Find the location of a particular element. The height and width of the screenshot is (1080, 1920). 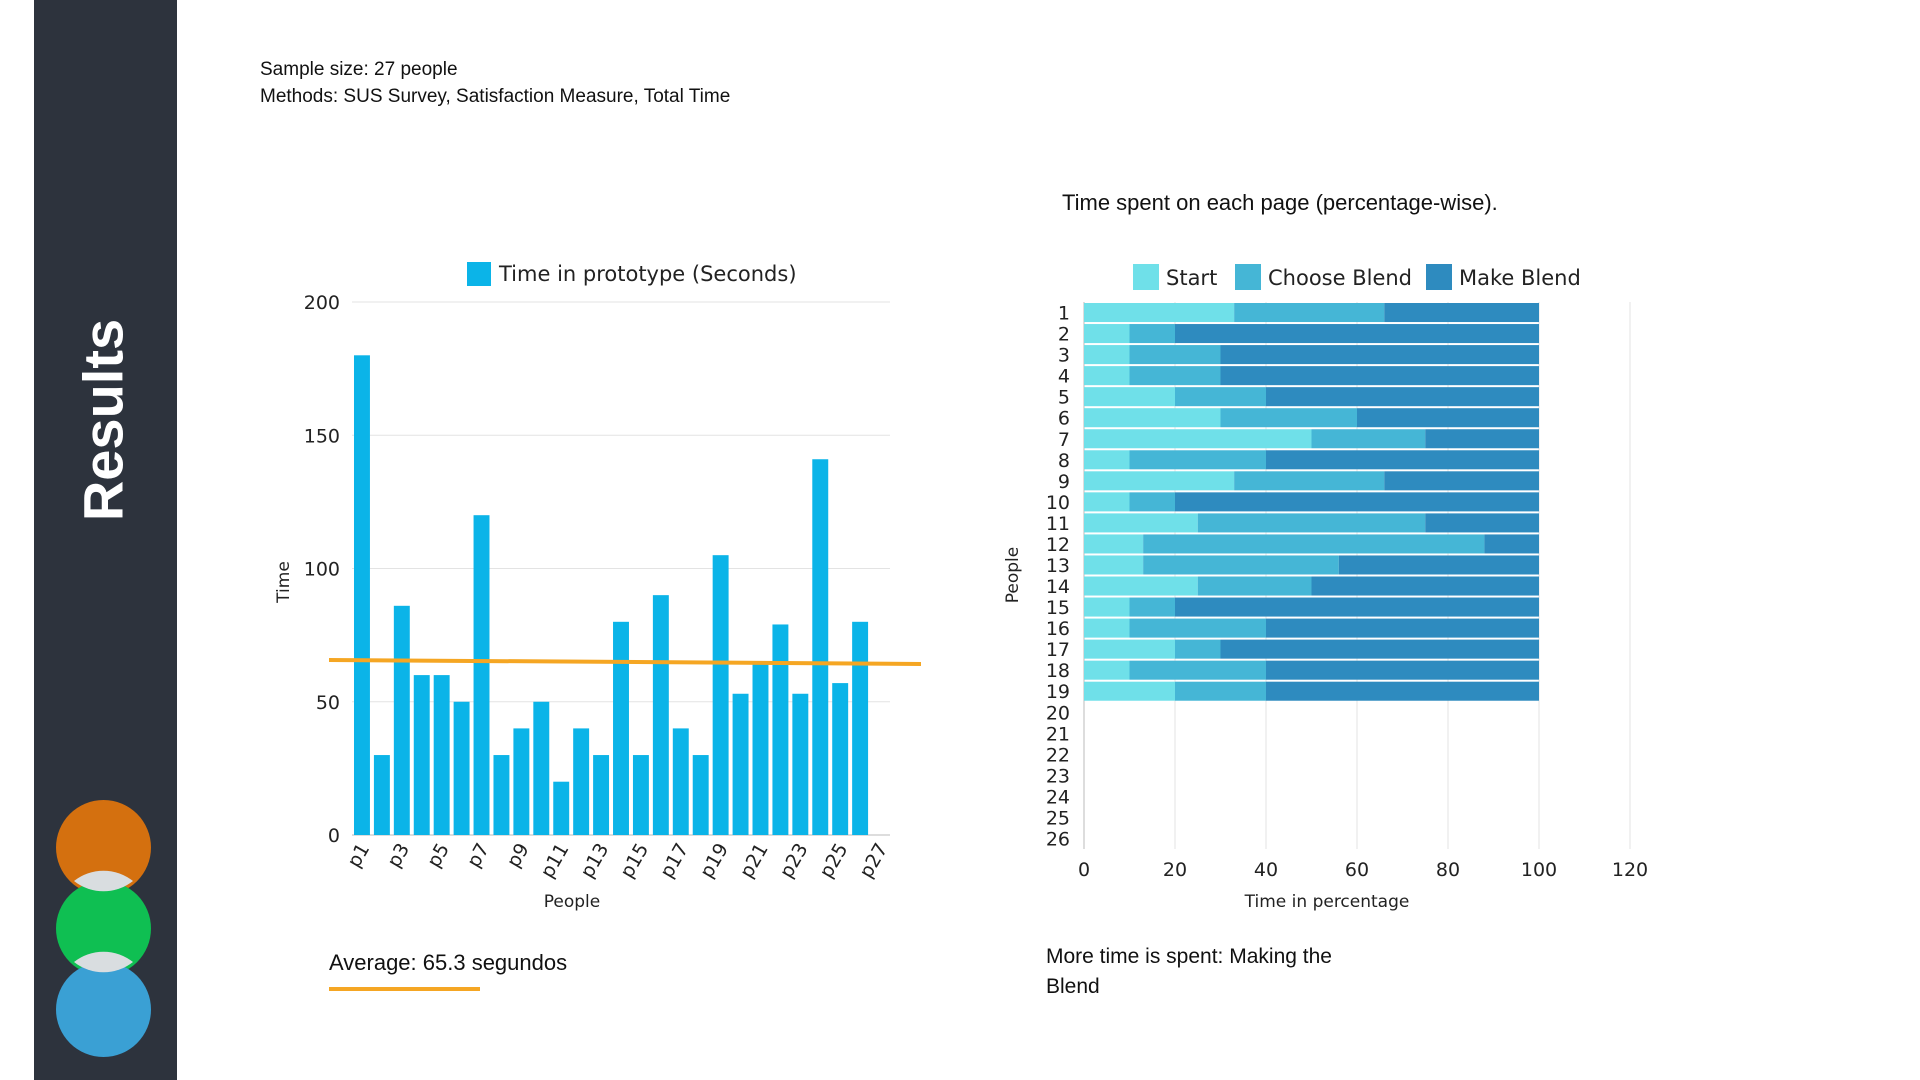

x-tick-label: 20 is located at coordinates (1175, 870).